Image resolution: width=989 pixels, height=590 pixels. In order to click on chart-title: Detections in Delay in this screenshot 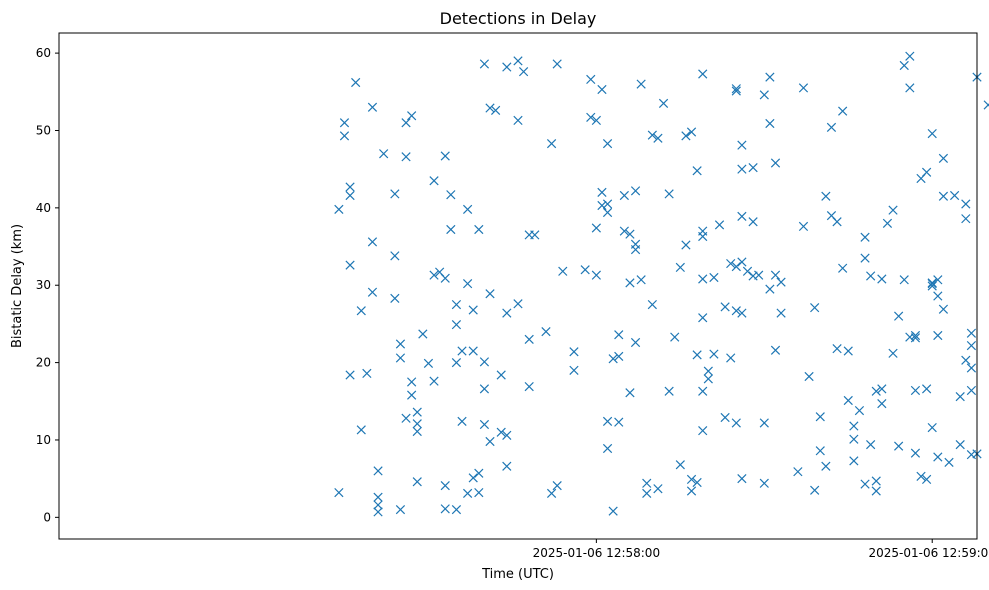, I will do `click(518, 18)`.